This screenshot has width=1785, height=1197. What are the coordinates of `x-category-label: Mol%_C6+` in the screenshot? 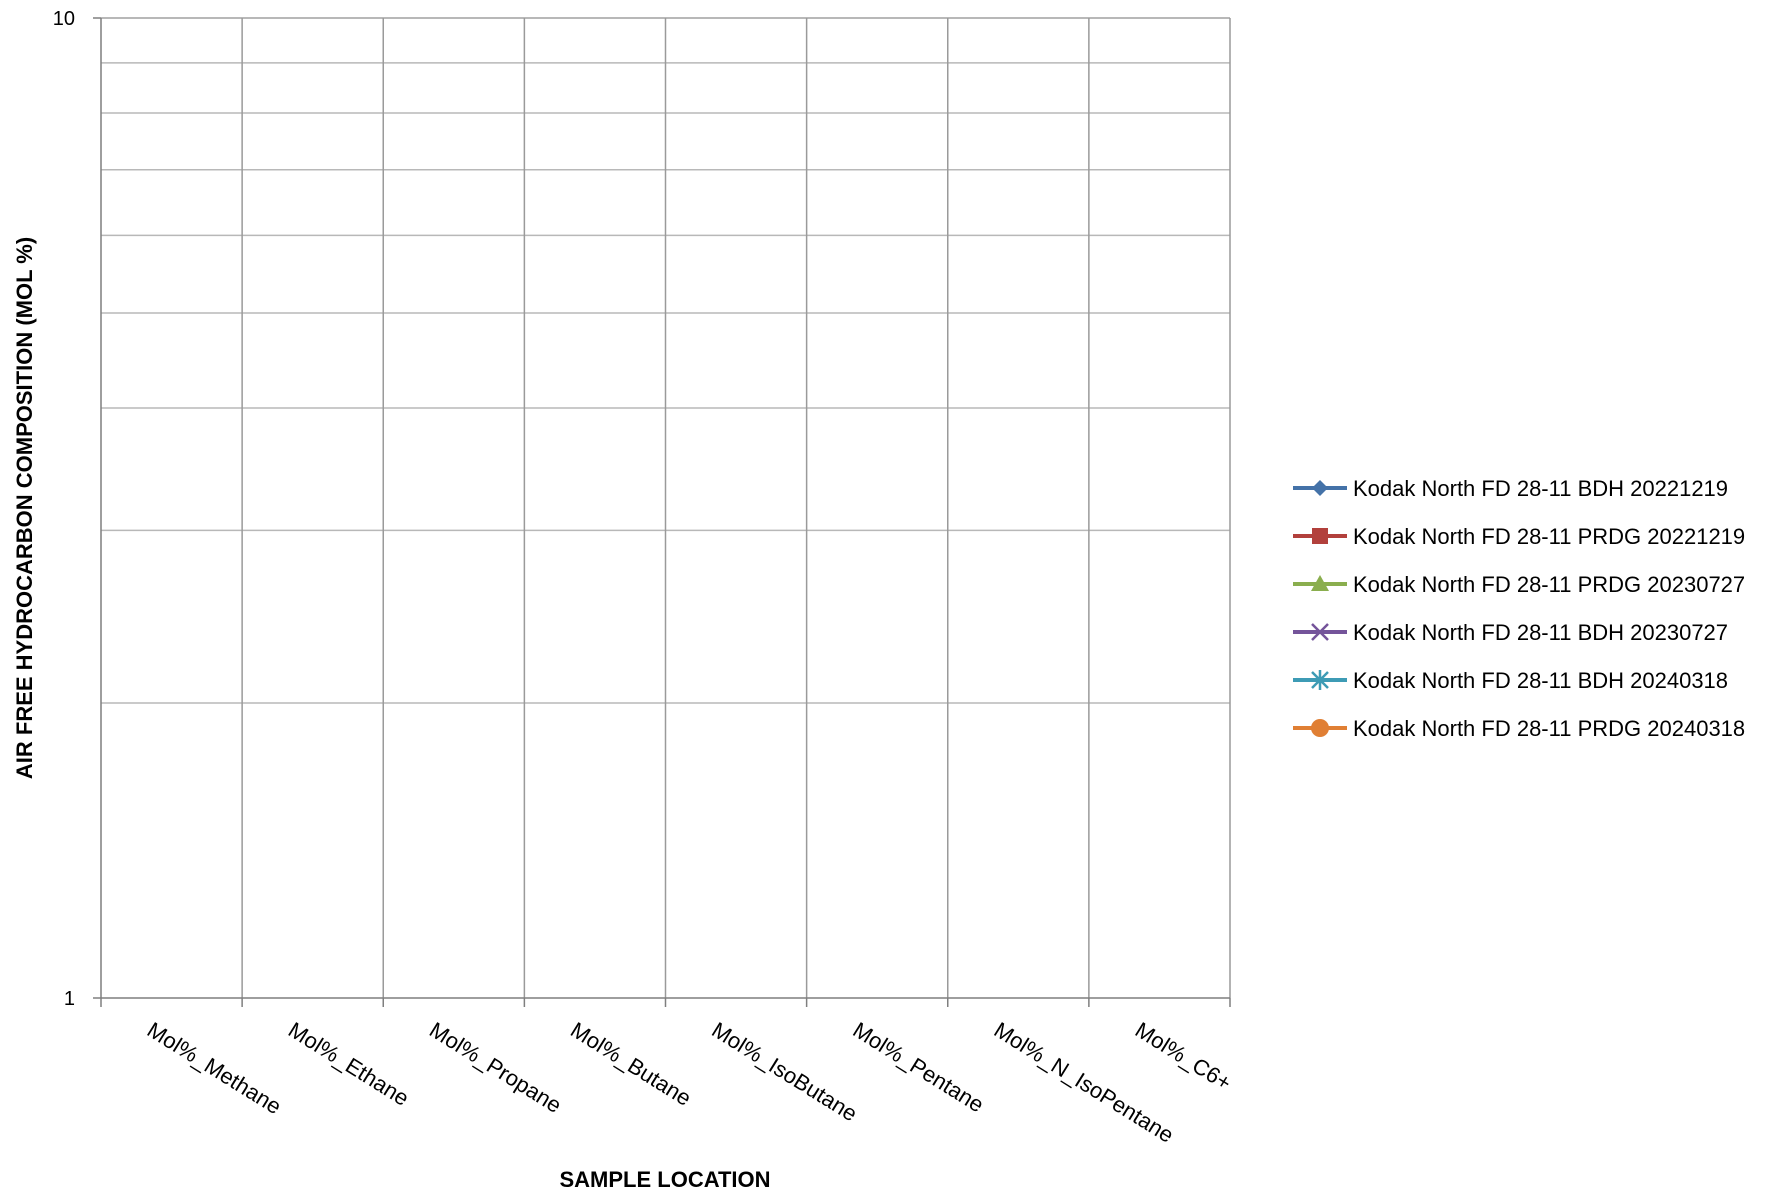 It's located at (1183, 1056).